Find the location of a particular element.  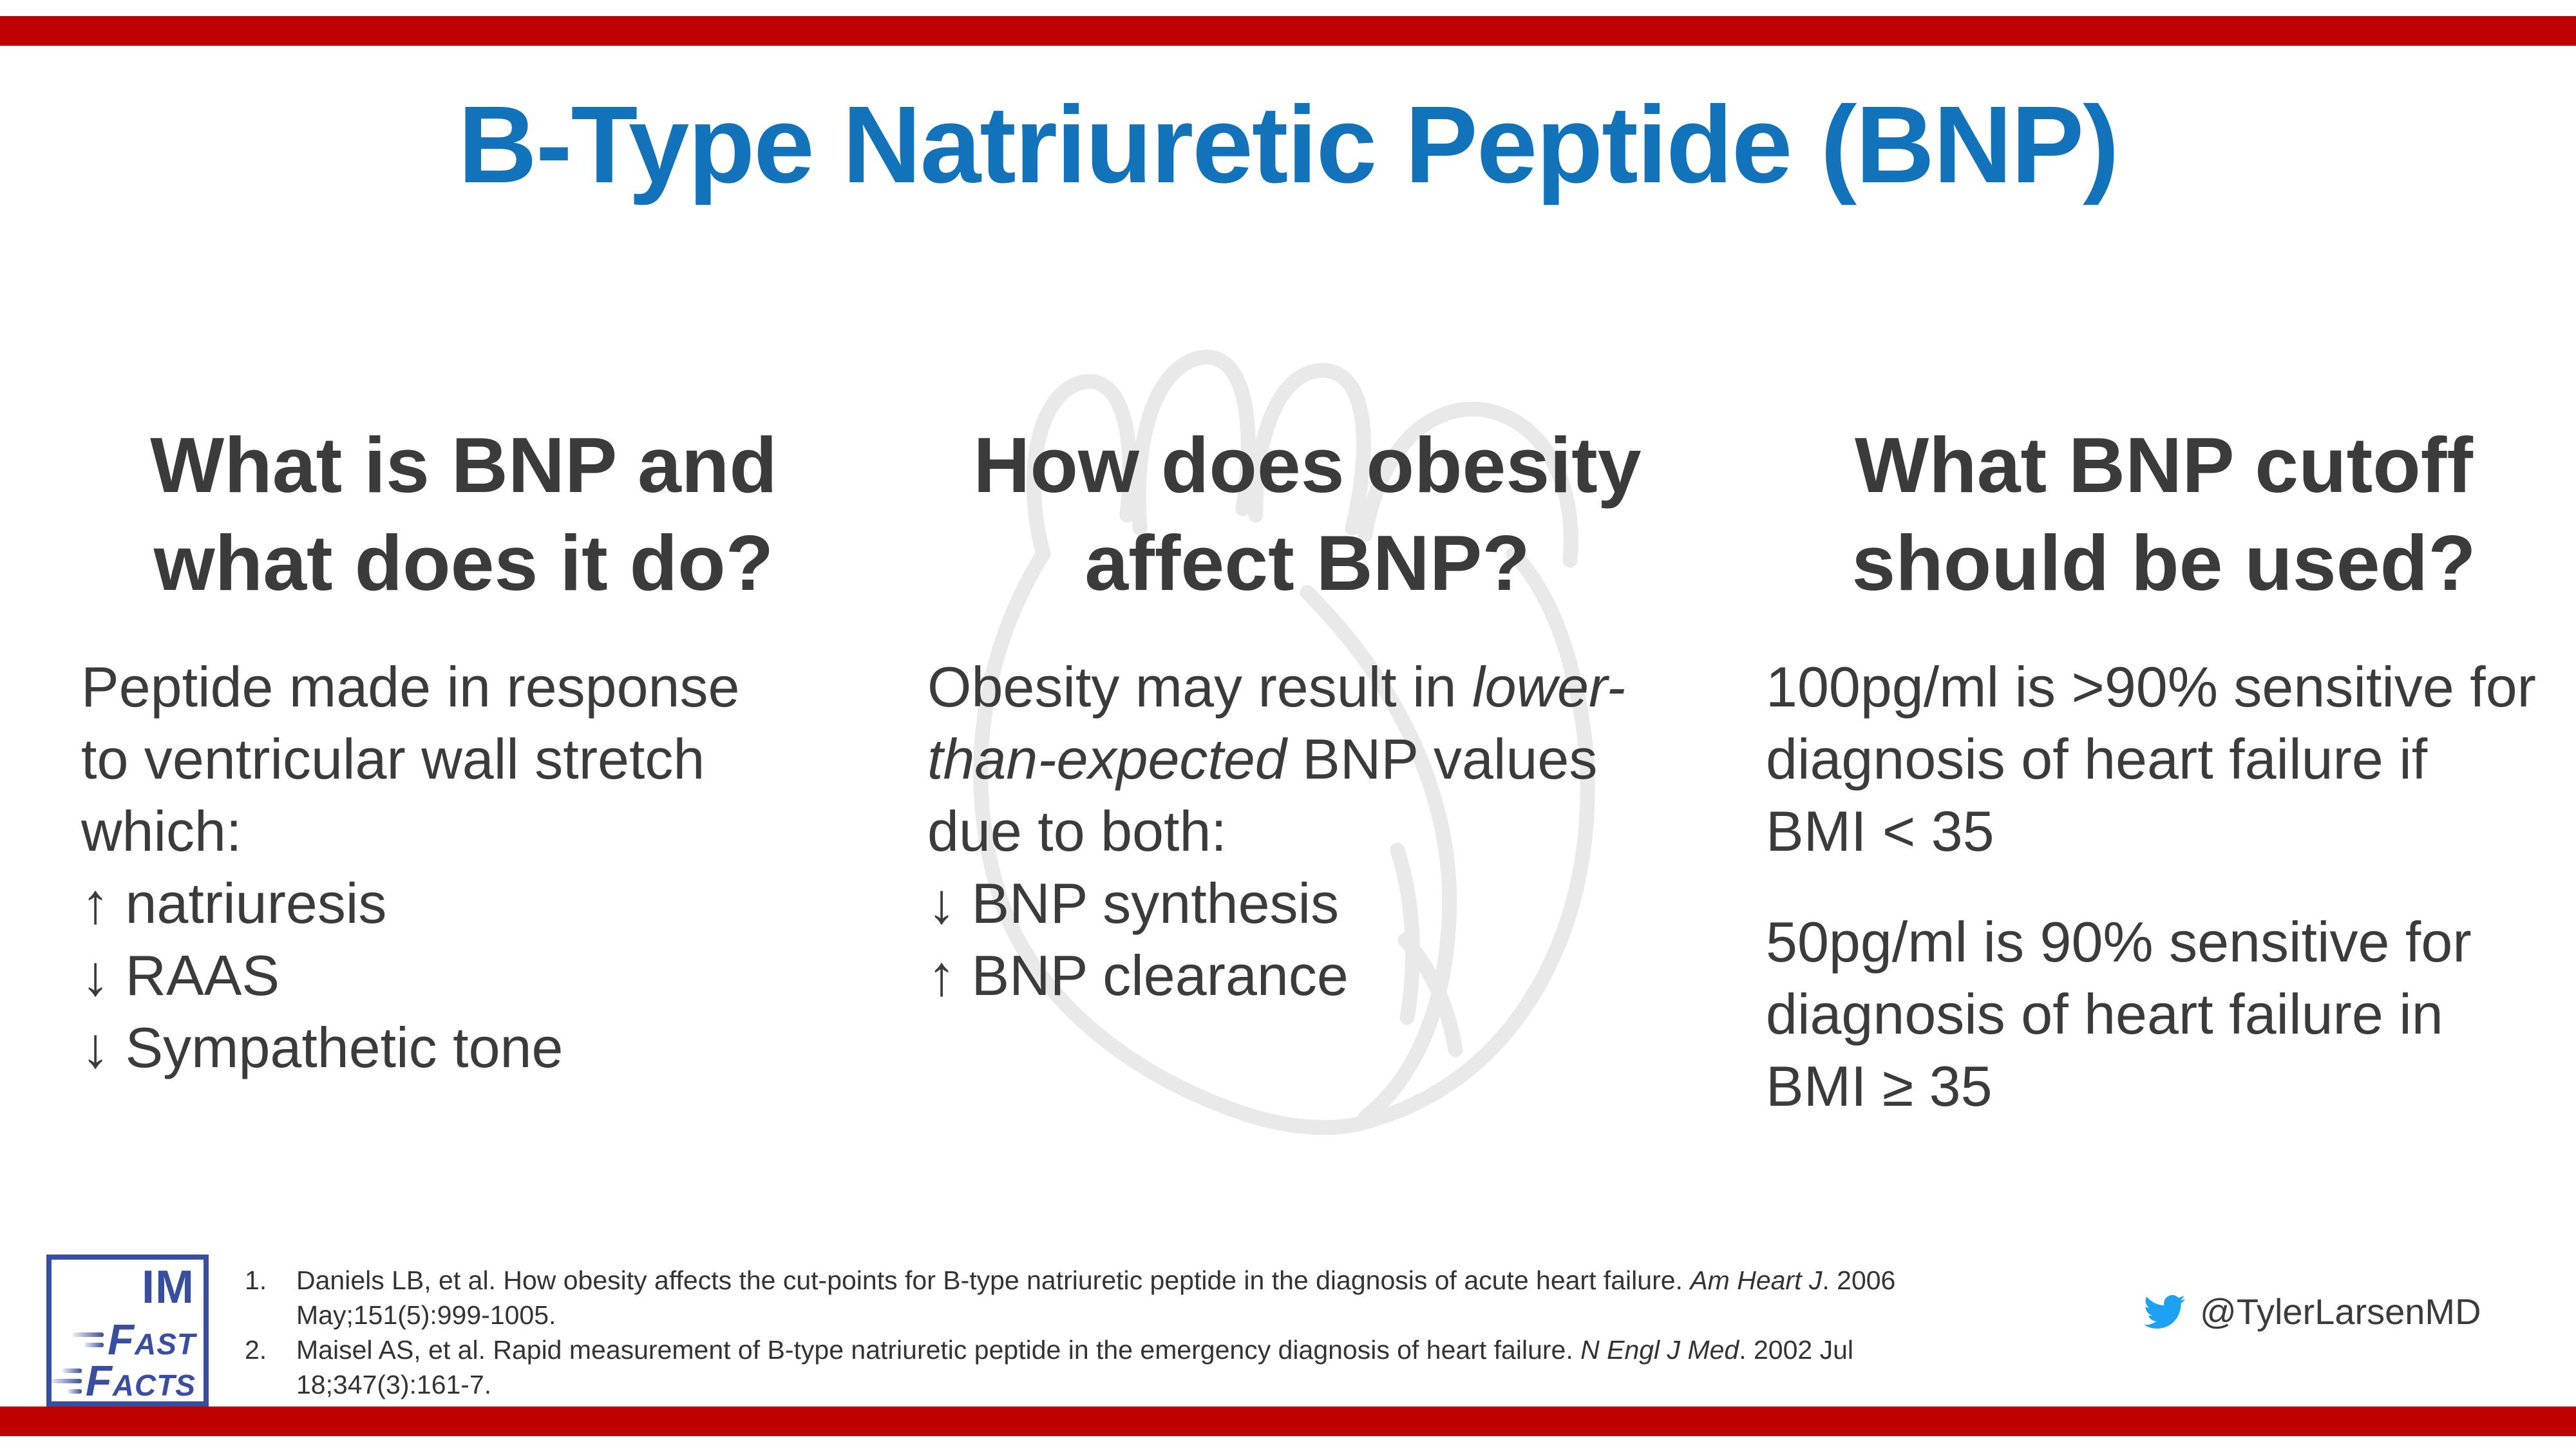

logo-facts-text: FACTS is located at coordinates (140, 1381).